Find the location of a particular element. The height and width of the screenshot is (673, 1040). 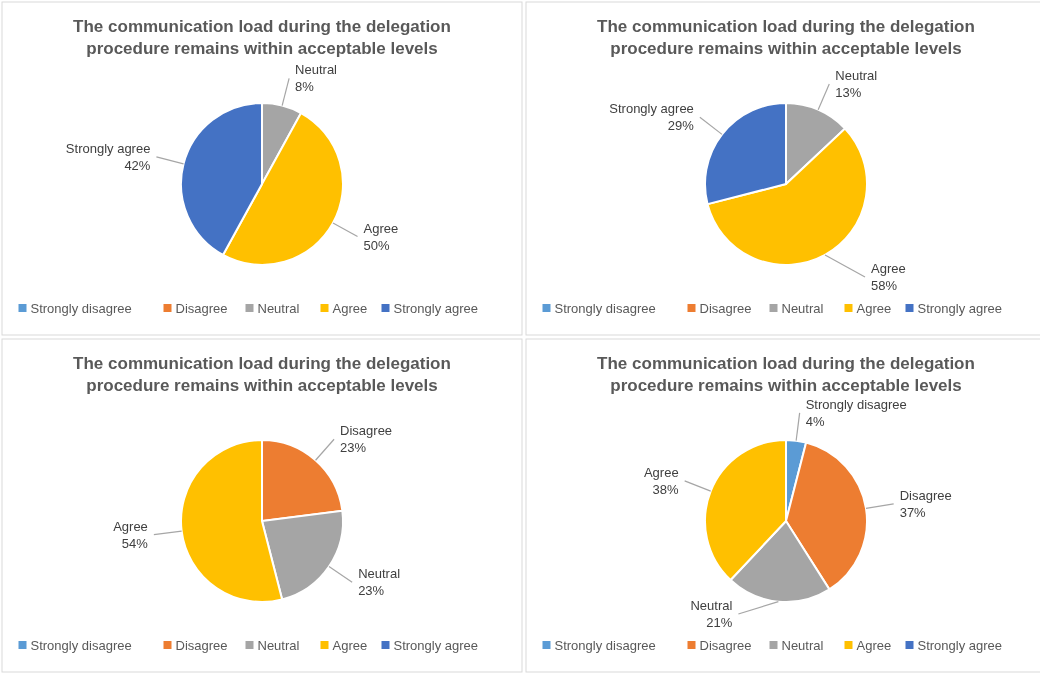

data-label: 13% is located at coordinates (848, 92).